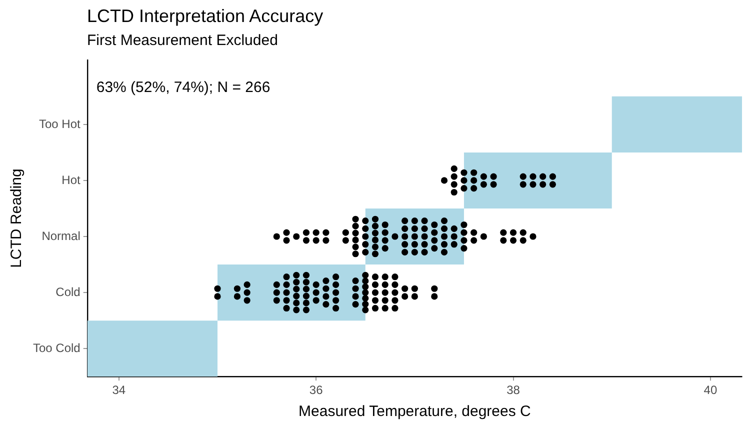  I want to click on annotation: 63% (52%, 74%); N = 266, so click(183, 87).